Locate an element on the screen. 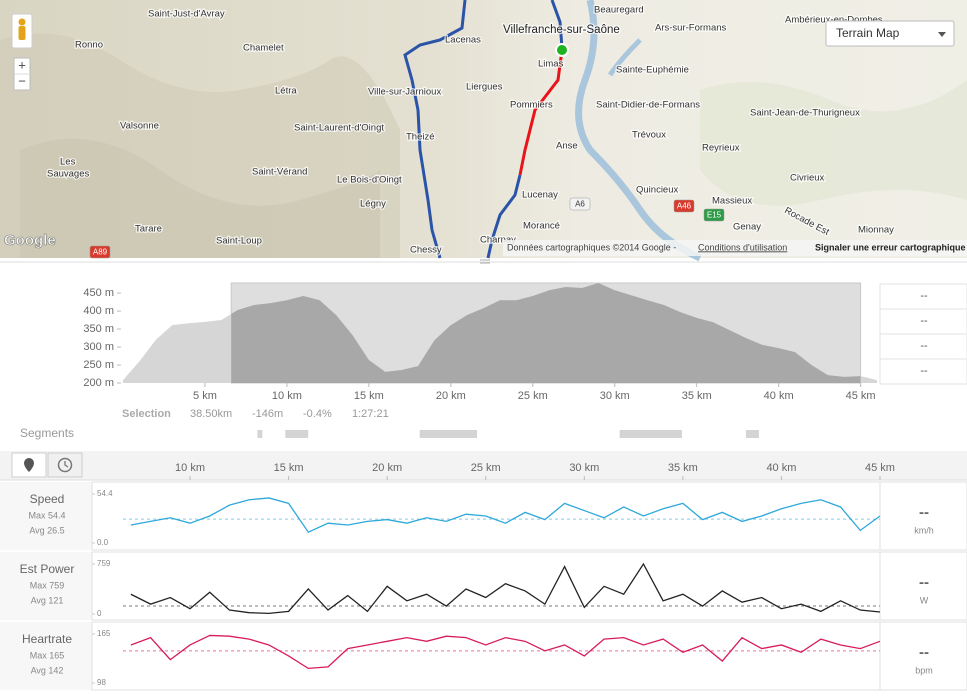 The width and height of the screenshot is (967, 696). report-link: Signaler une erreur cartographique is located at coordinates (890, 247).